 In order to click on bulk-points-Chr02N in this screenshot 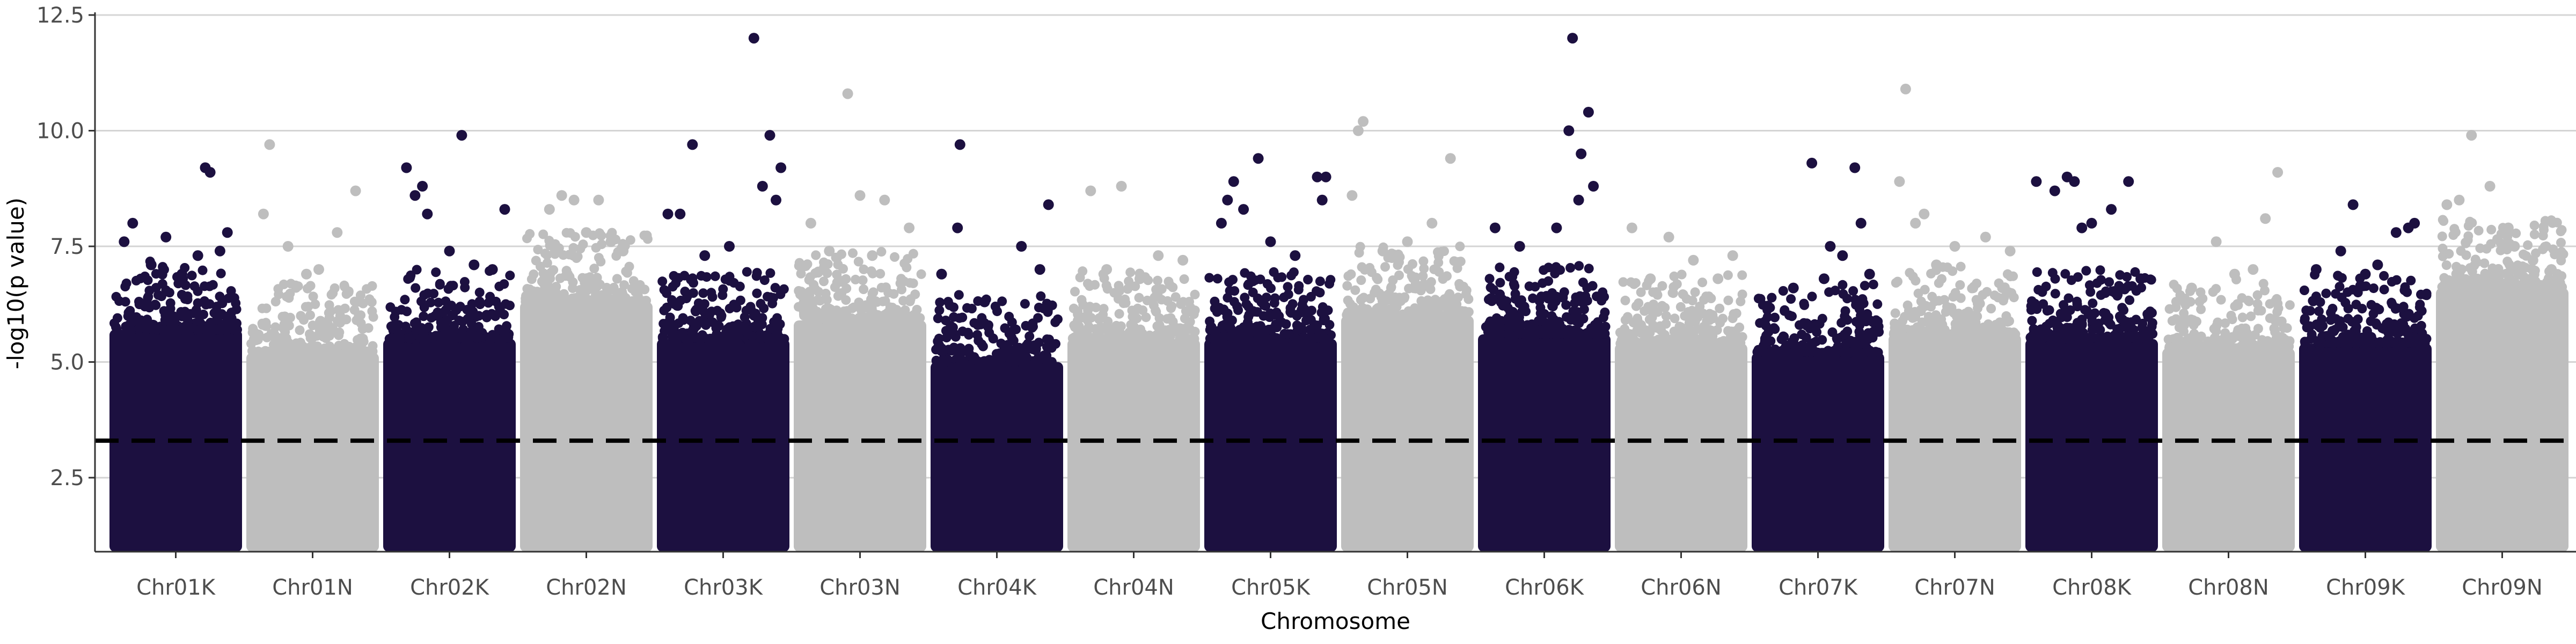, I will do `click(586, 427)`.